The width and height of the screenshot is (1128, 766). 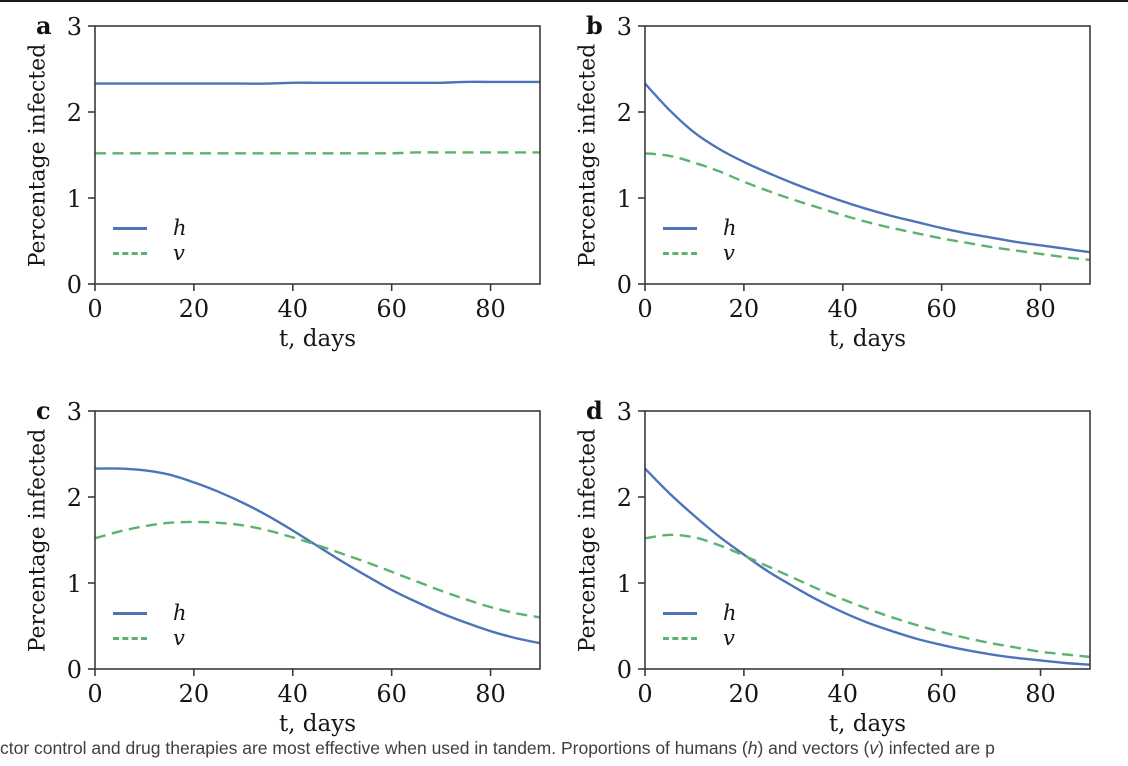 I want to click on figure-top-rule, so click(x=564, y=1).